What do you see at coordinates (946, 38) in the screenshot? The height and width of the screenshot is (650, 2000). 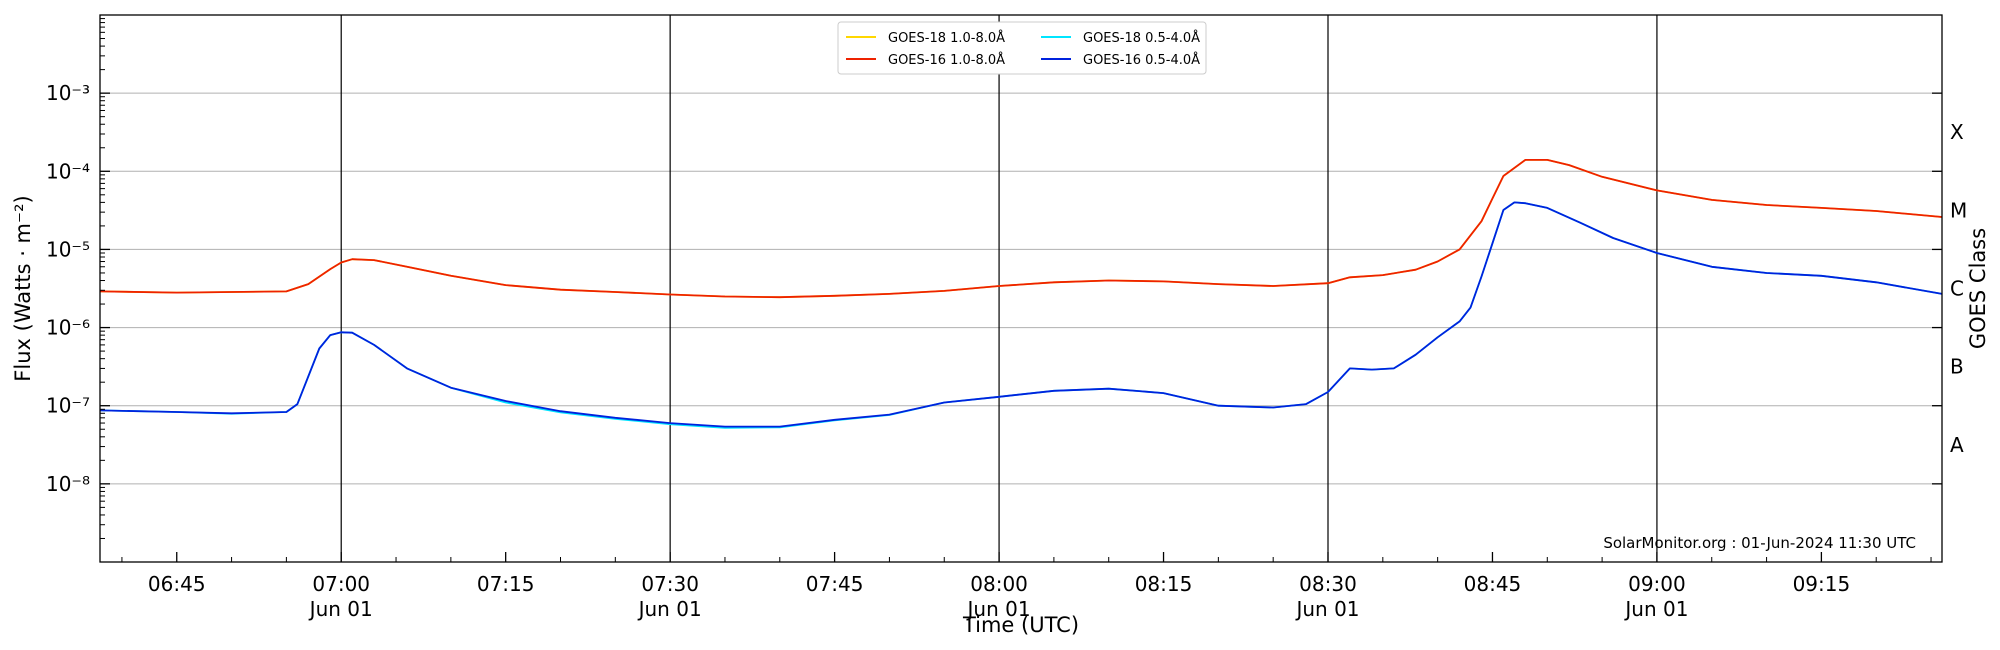 I see `legend-entry-0: GOES-18 1.0-8.0Å` at bounding box center [946, 38].